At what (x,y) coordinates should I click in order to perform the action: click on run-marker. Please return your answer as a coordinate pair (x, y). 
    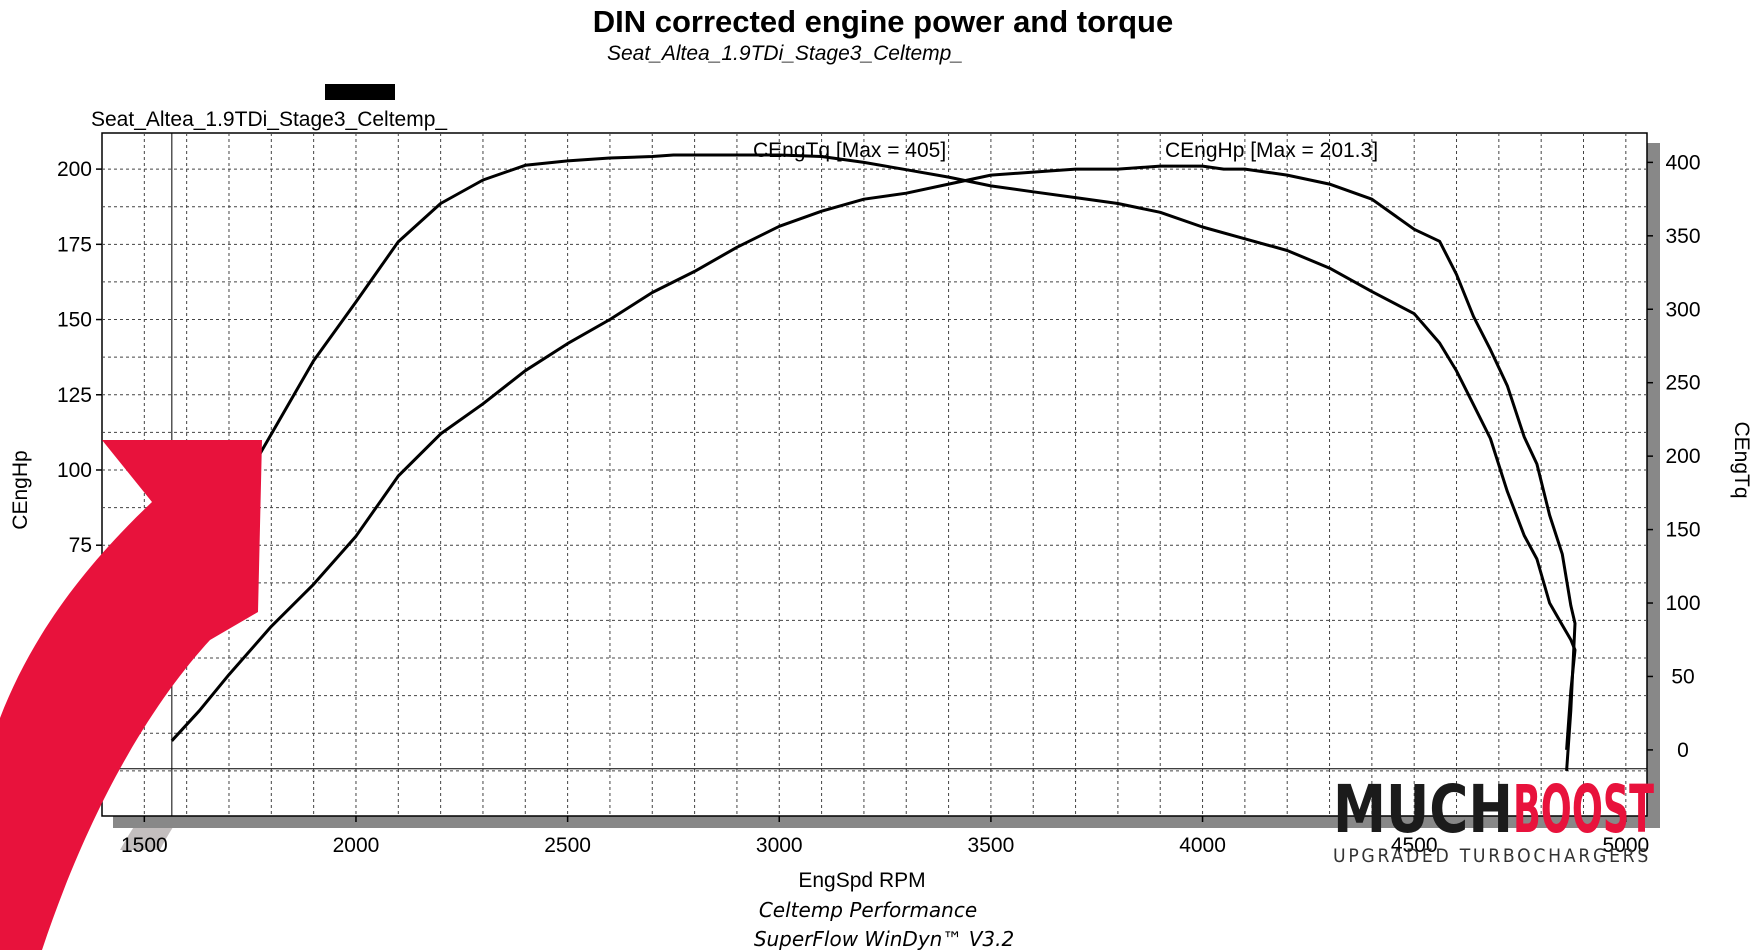
    Looking at the image, I should click on (360, 92).